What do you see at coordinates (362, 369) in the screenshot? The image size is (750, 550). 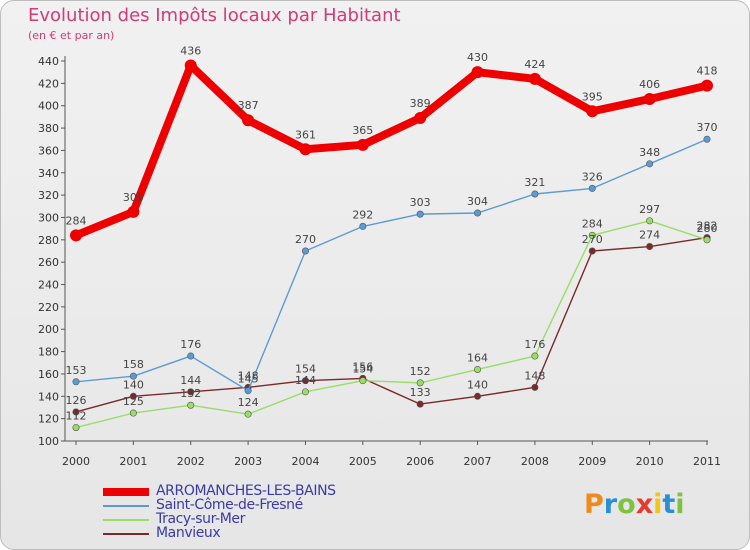 I see `data-label: 154` at bounding box center [362, 369].